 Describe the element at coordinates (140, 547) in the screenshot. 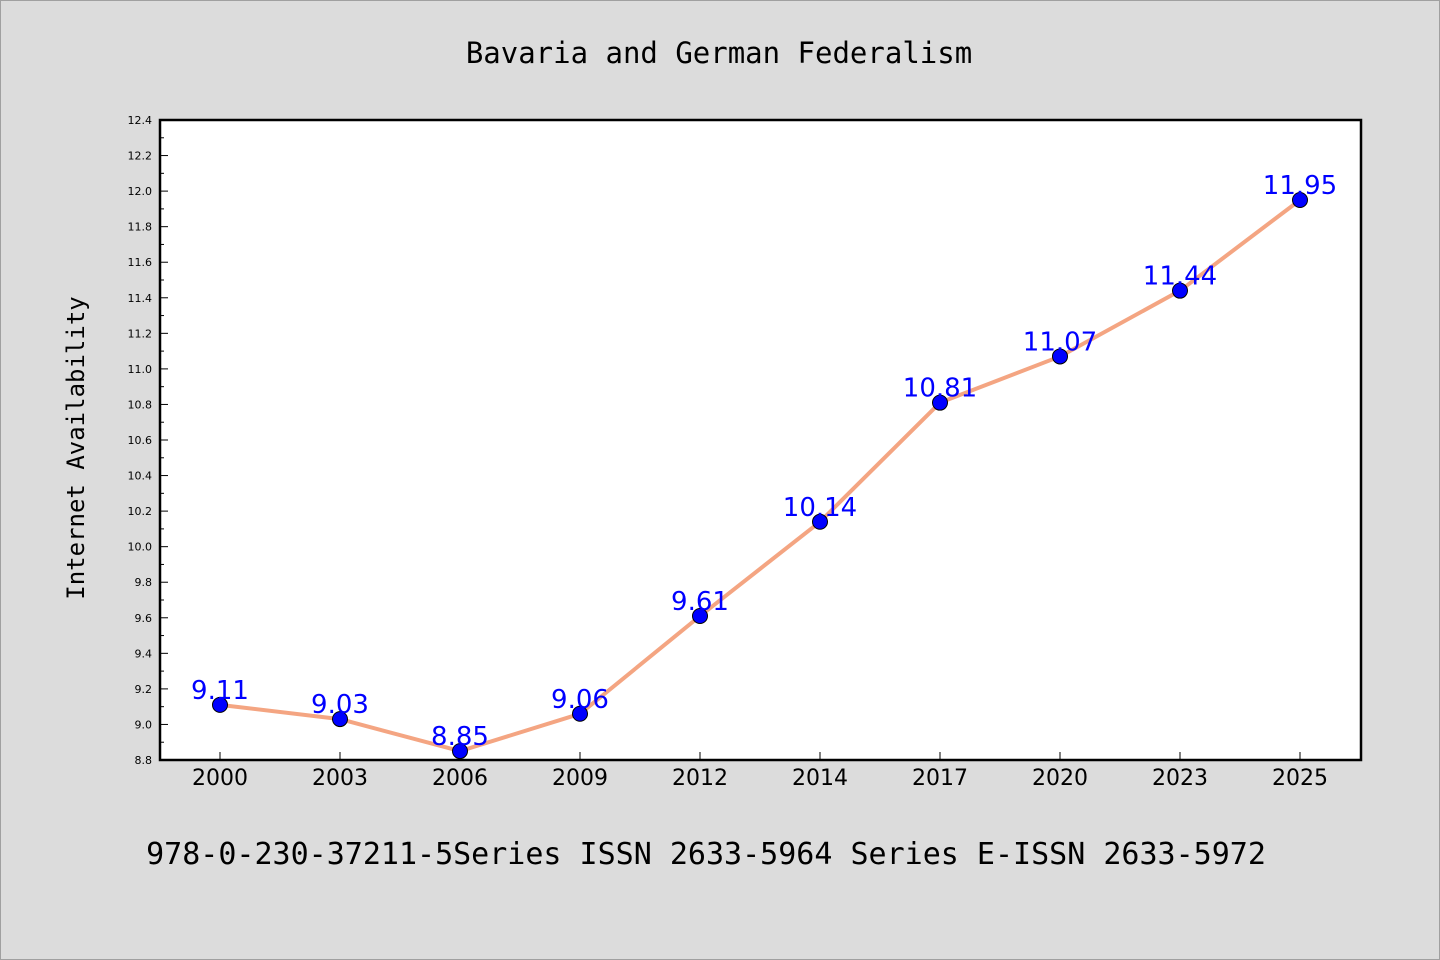

I see `y-tick-label: 10.0` at that location.